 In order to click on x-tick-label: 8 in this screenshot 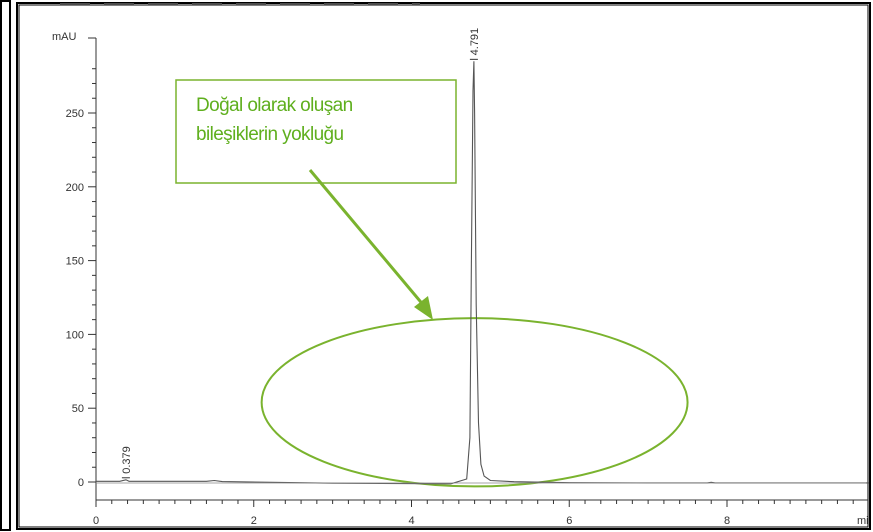, I will do `click(727, 521)`.